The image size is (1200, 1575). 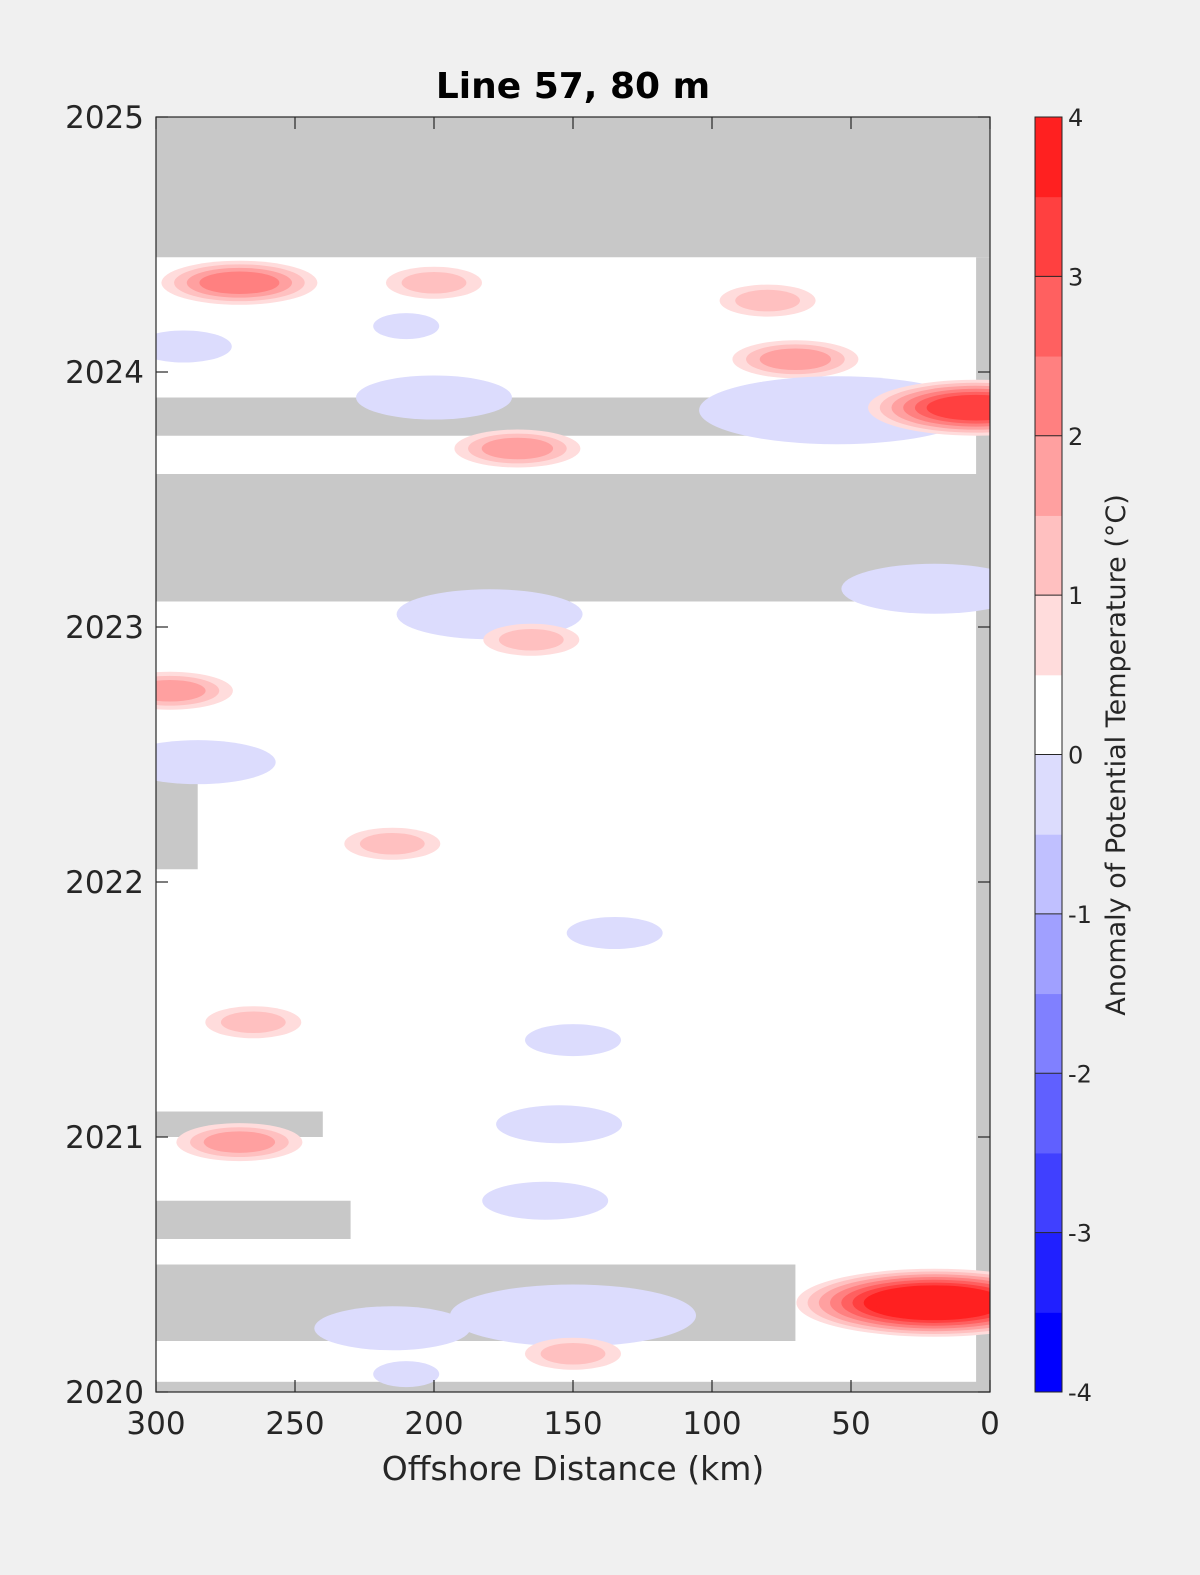 What do you see at coordinates (104, 118) in the screenshot?
I see `y-tick-label: 2025` at bounding box center [104, 118].